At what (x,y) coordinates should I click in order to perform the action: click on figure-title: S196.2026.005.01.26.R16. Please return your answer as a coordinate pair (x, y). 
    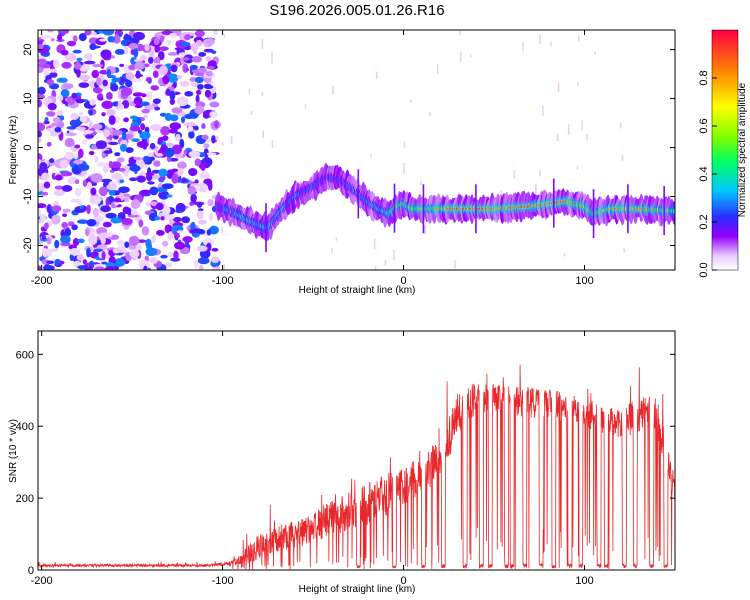
    Looking at the image, I should click on (356, 10).